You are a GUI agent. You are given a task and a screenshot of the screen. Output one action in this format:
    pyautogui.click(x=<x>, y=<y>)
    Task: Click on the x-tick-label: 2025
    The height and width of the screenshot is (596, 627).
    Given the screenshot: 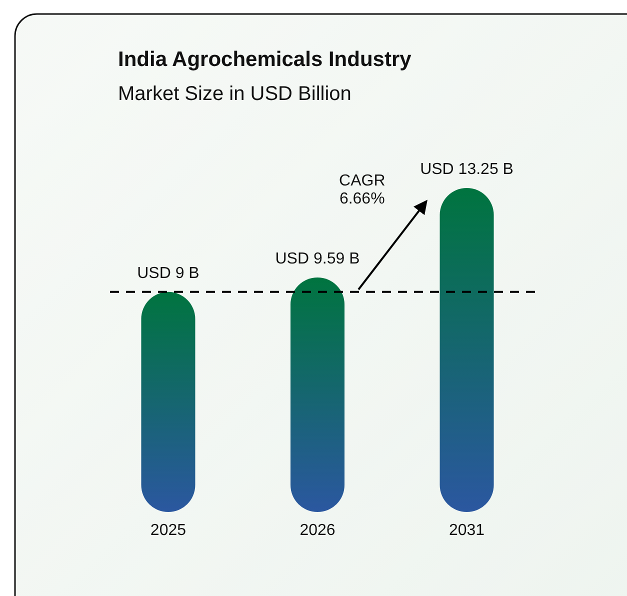 What is the action you would take?
    pyautogui.click(x=168, y=530)
    